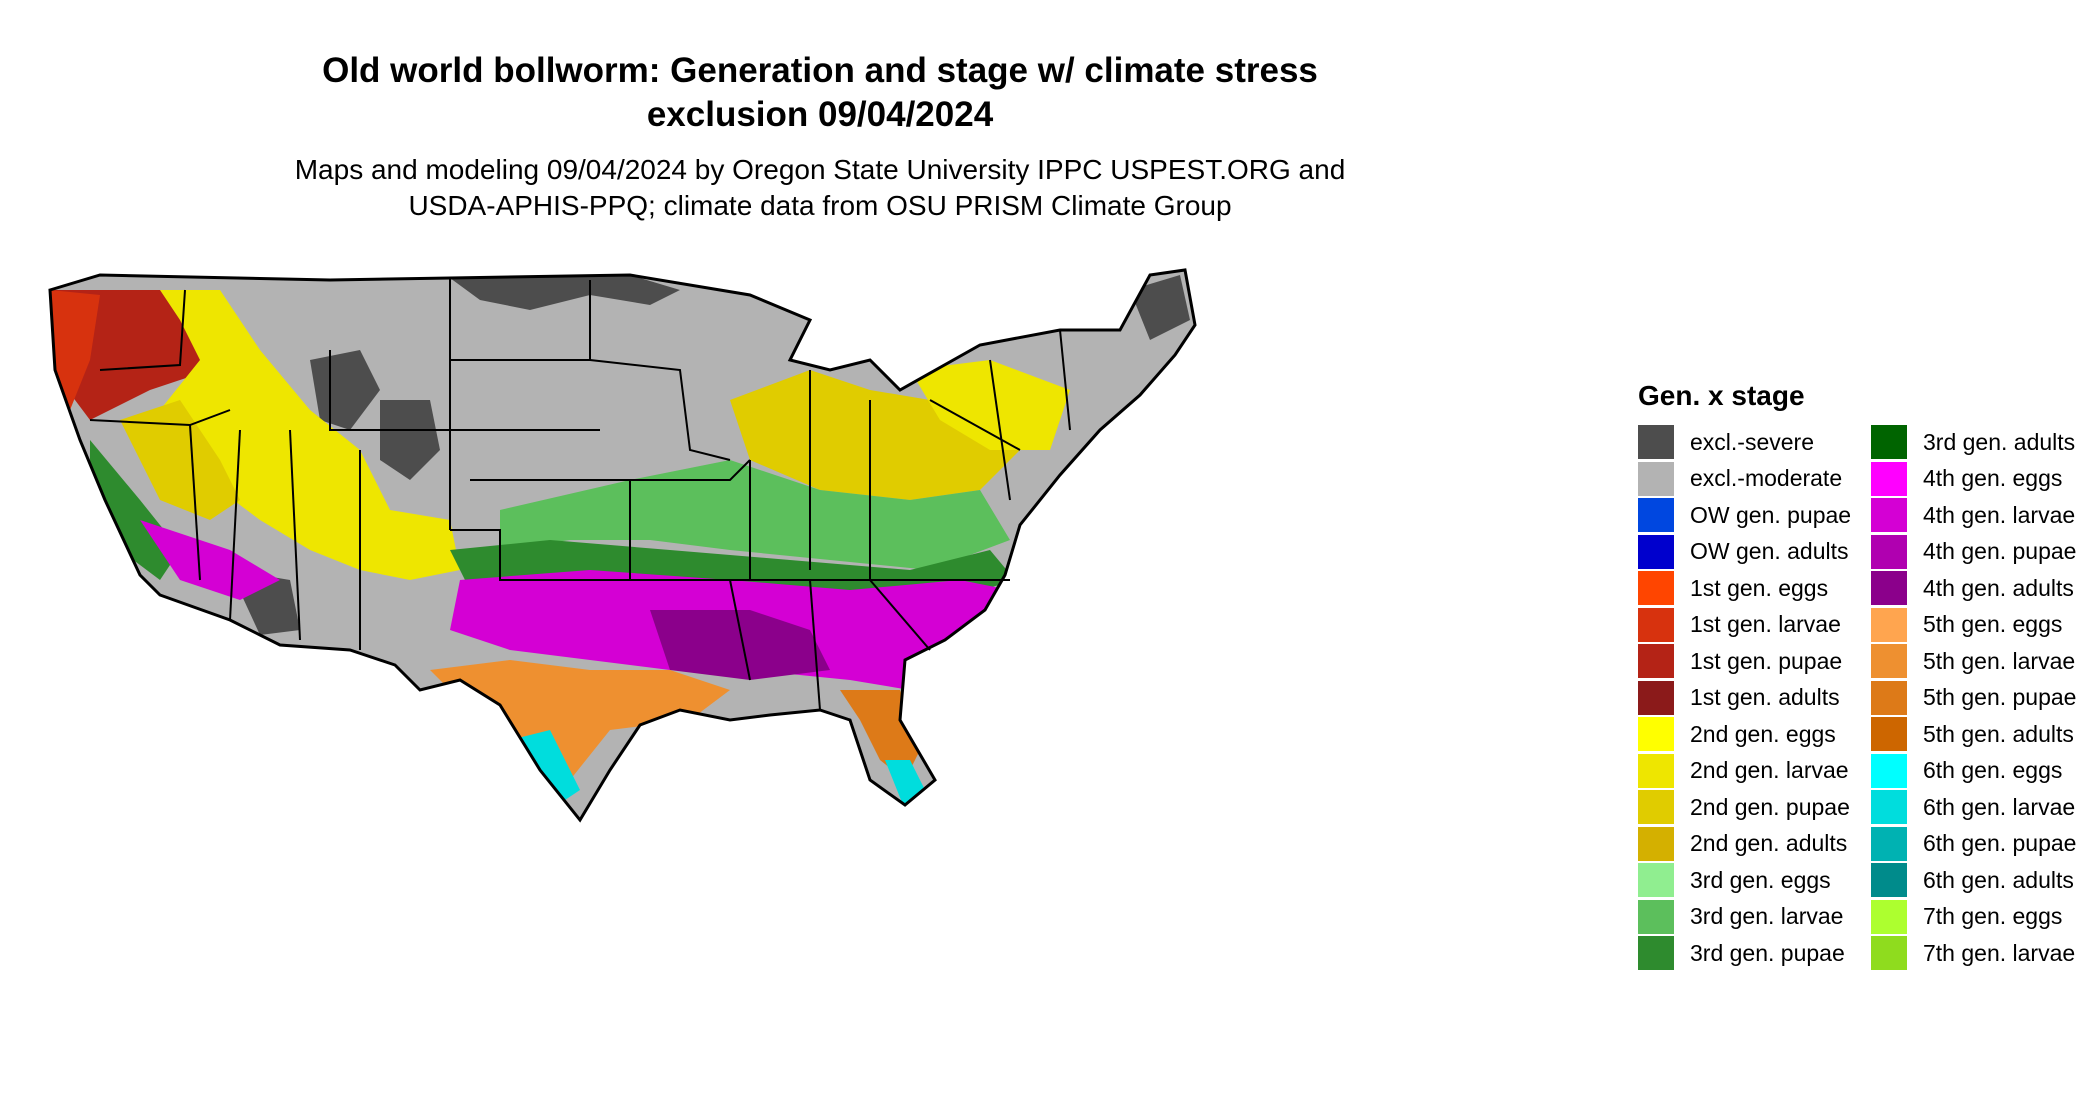 This screenshot has width=2100, height=1116. I want to click on legend-item: 5th gen. larvae, so click(1973, 661).